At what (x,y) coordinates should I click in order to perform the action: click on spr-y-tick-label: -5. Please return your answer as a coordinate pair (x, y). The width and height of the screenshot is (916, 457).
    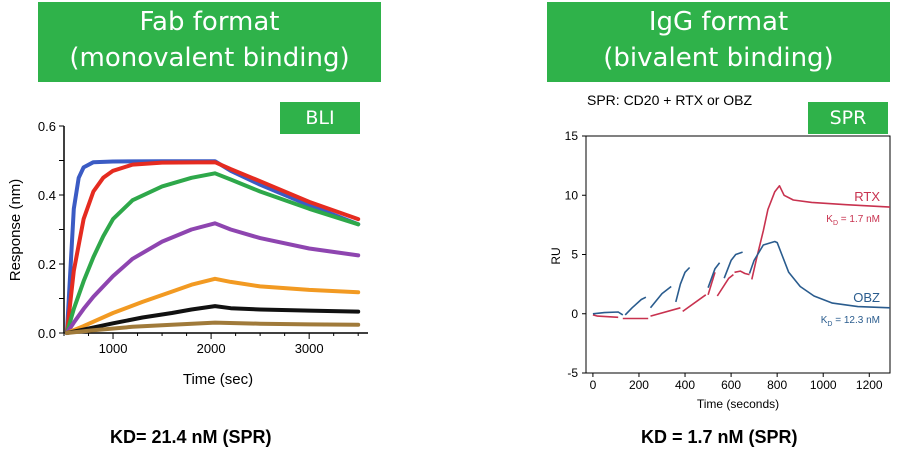
    Looking at the image, I should click on (572, 373).